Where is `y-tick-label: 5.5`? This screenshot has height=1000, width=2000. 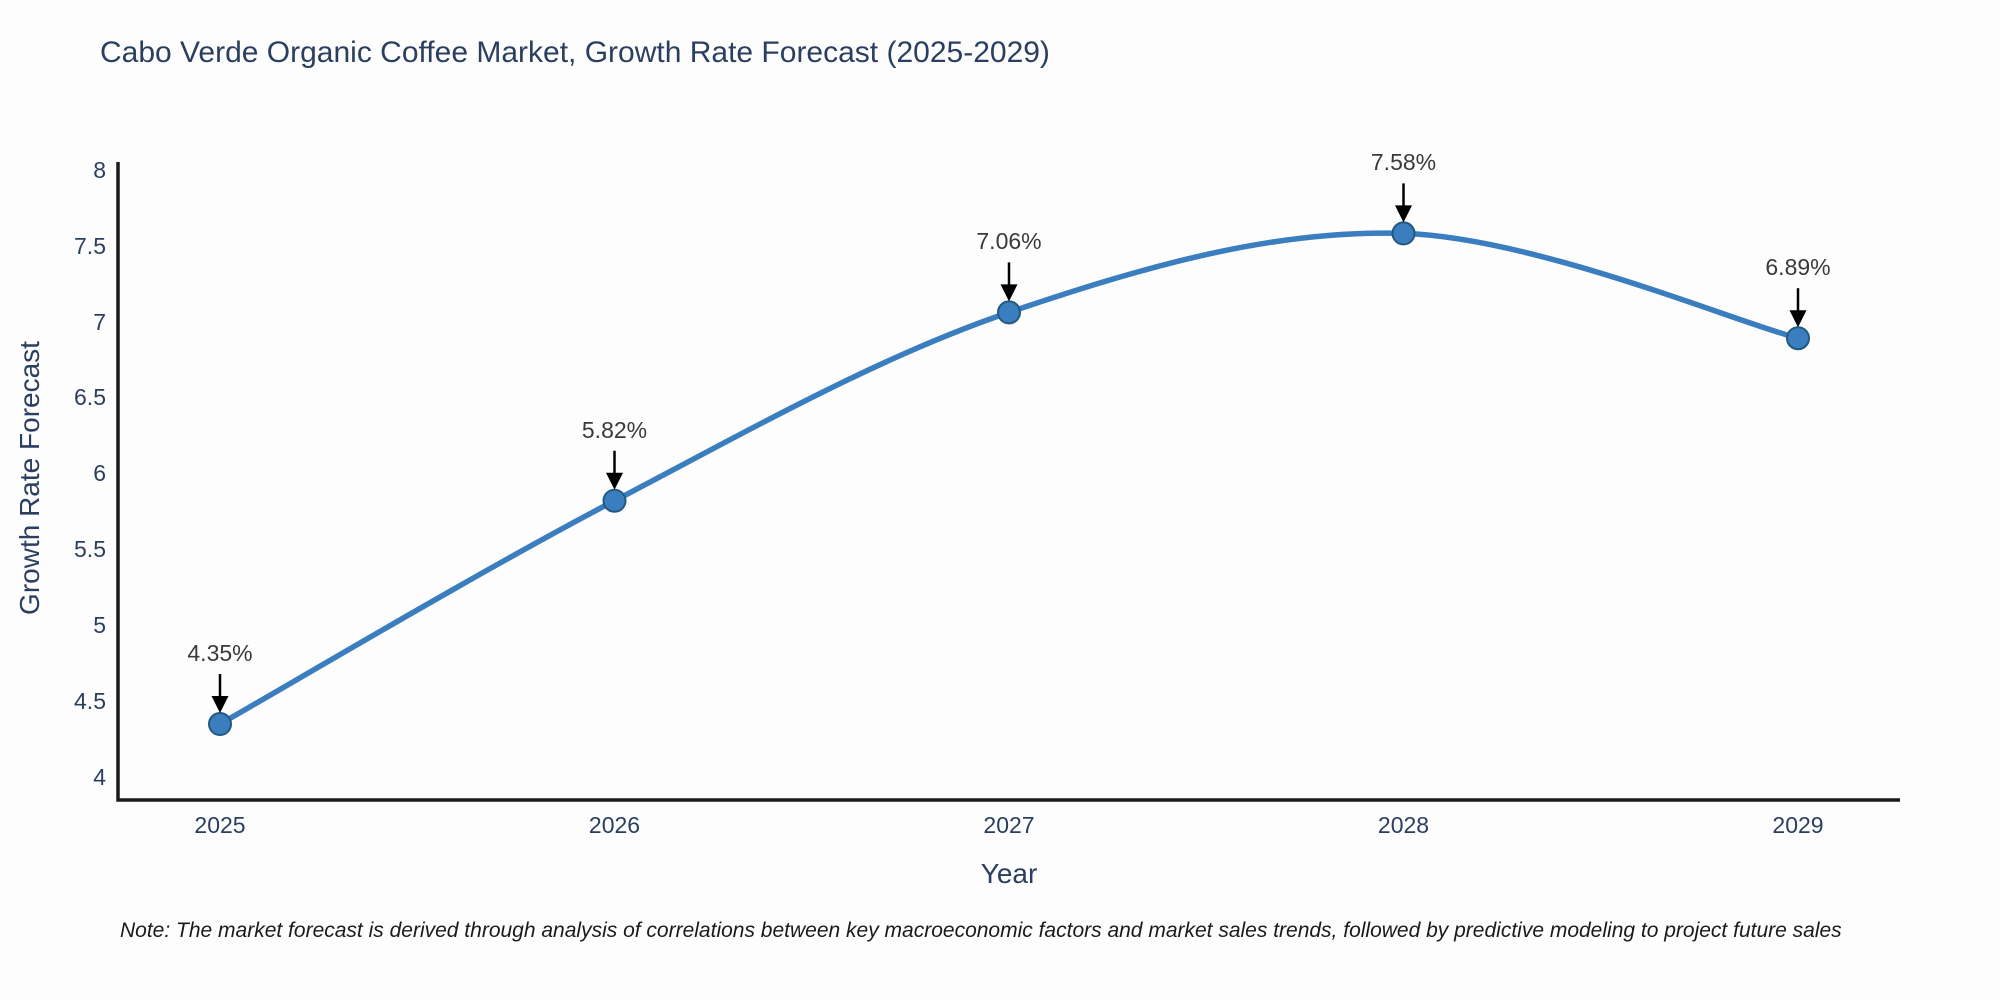 y-tick-label: 5.5 is located at coordinates (90, 549).